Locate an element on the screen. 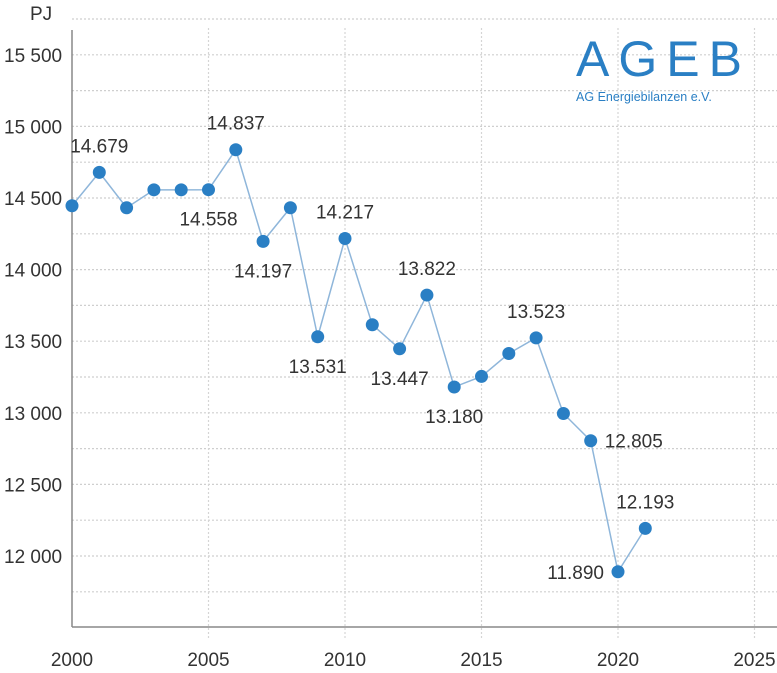 This screenshot has width=777, height=673. data-point-2014 is located at coordinates (454, 387).